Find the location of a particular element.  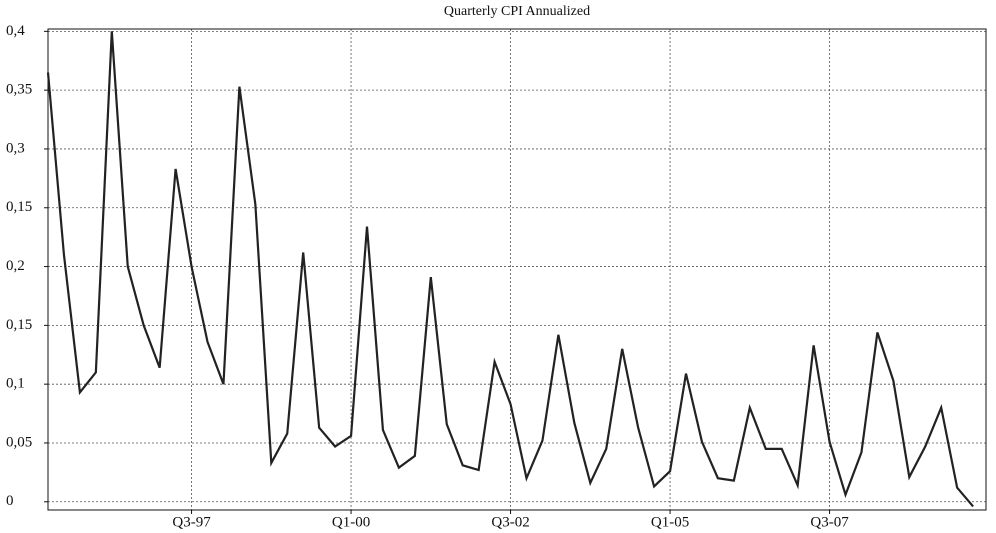

y-tick-label: 0,1 is located at coordinates (15, 384).